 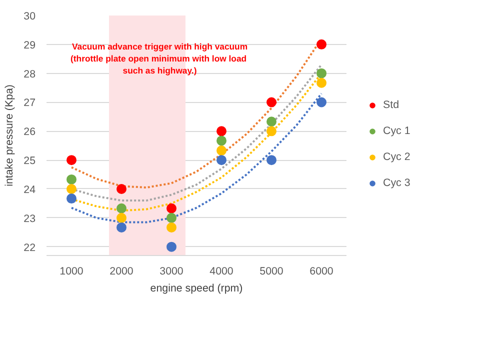 I want to click on x-tick-label: 6000, so click(x=322, y=272).